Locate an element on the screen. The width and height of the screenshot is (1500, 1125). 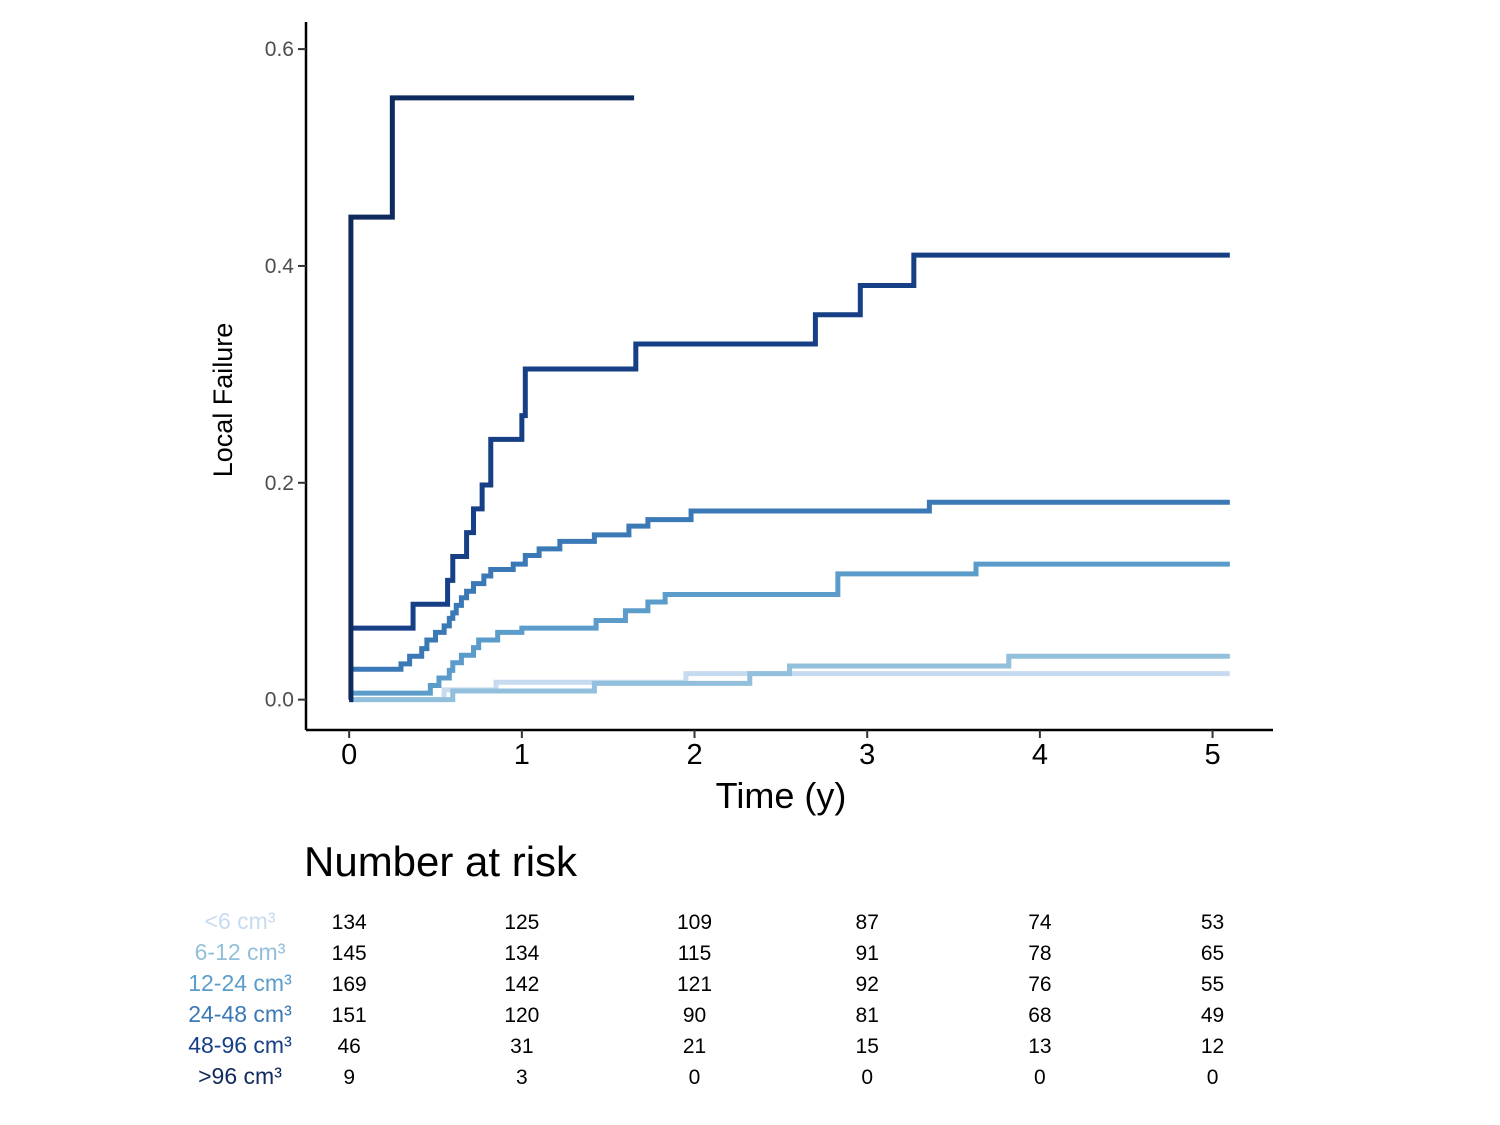
risk-count: 81 is located at coordinates (867, 1015).